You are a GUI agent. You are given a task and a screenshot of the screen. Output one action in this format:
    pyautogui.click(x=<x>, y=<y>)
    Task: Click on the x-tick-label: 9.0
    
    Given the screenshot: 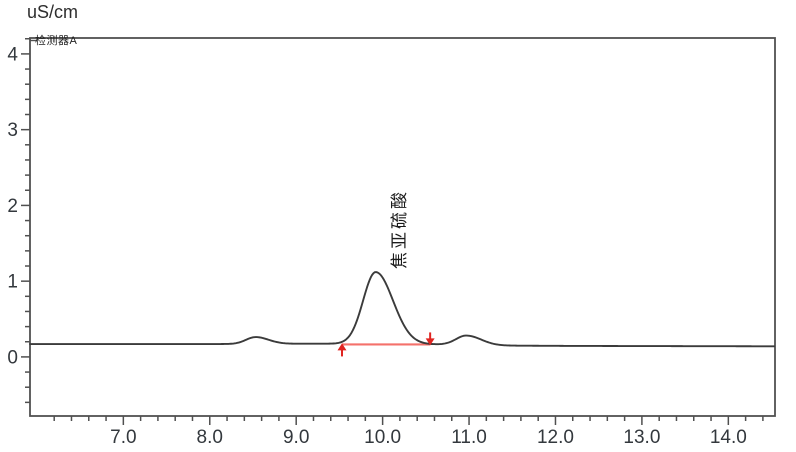 What is the action you would take?
    pyautogui.click(x=296, y=437)
    